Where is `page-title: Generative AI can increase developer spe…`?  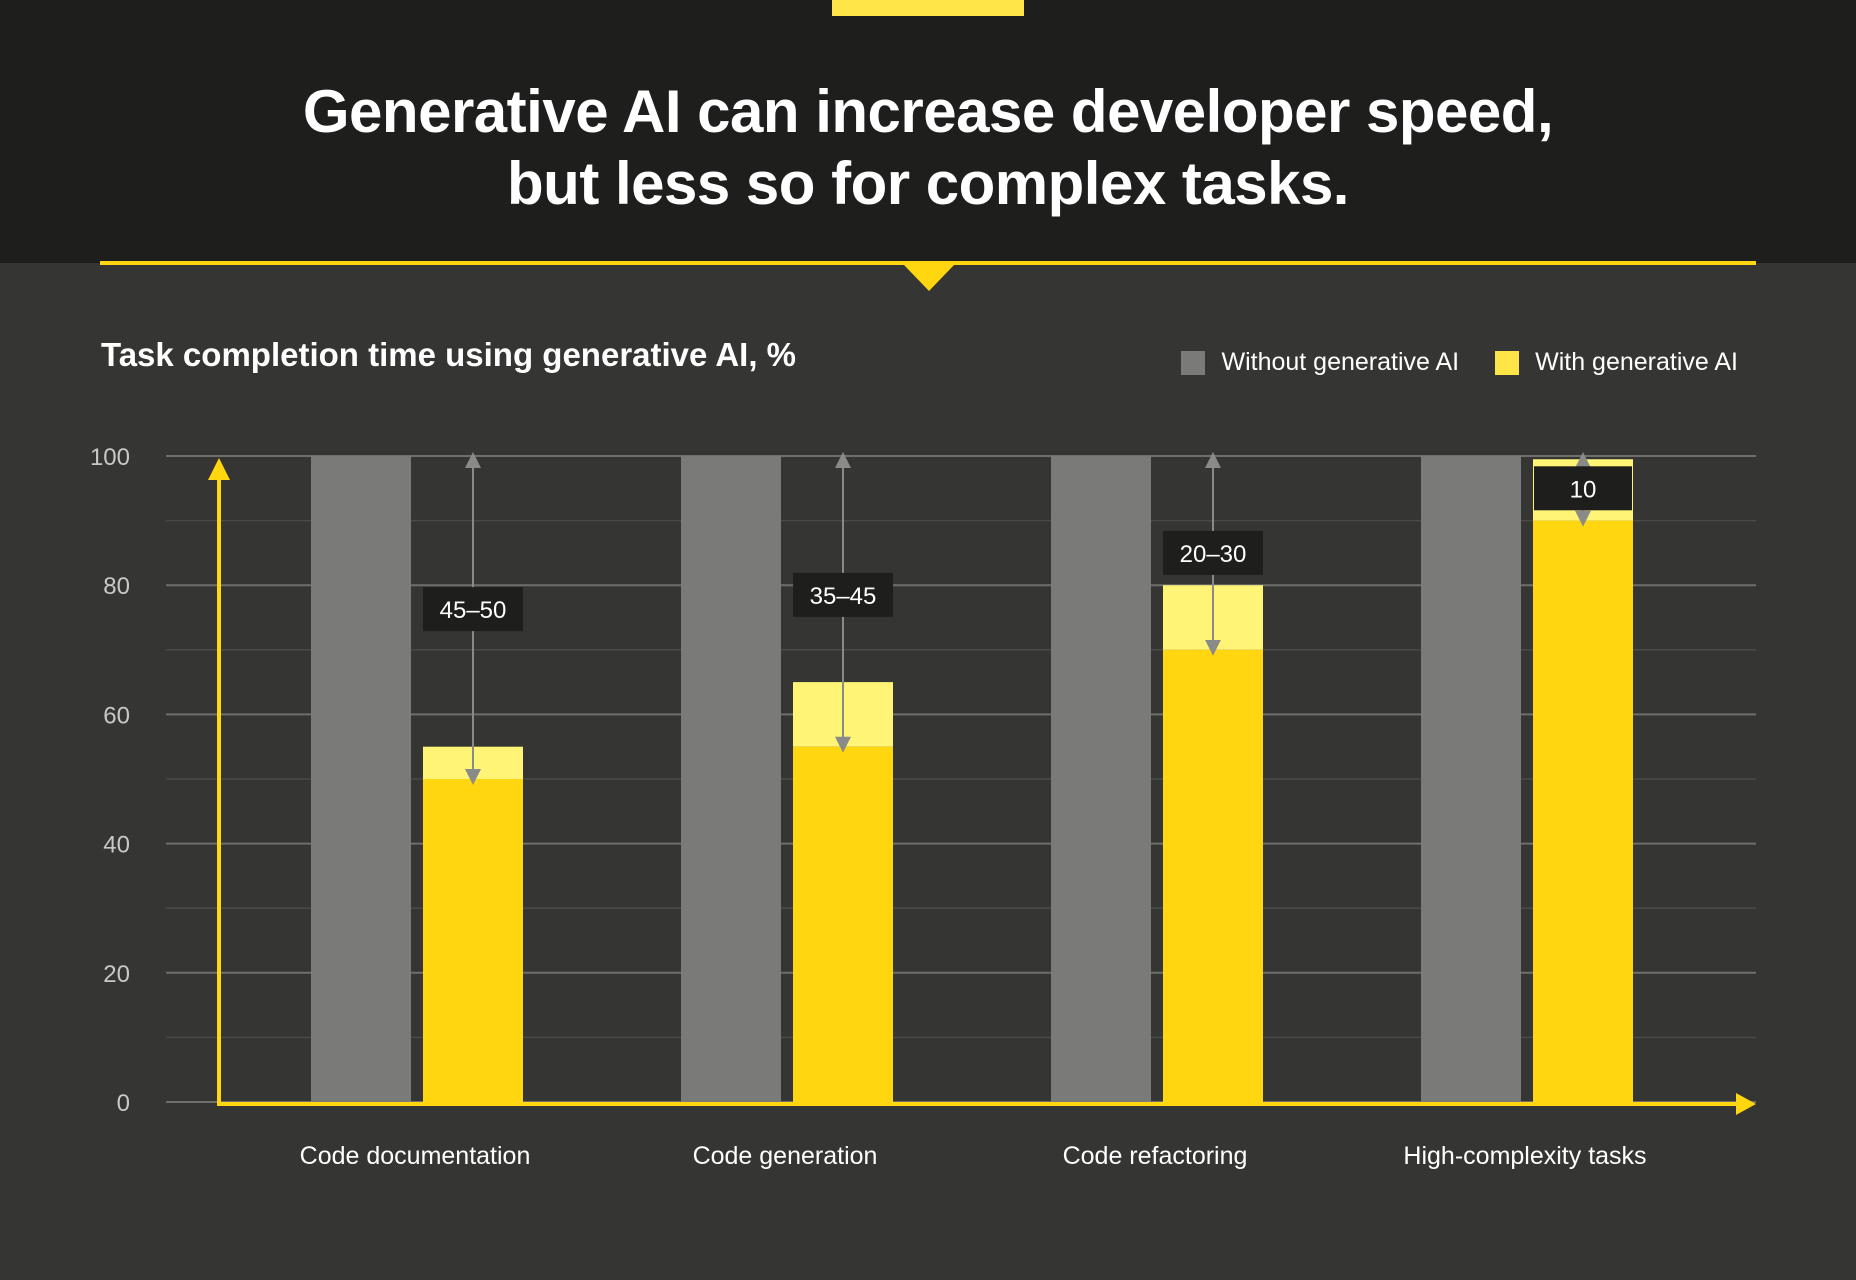 page-title: Generative AI can increase developer spe… is located at coordinates (928, 148).